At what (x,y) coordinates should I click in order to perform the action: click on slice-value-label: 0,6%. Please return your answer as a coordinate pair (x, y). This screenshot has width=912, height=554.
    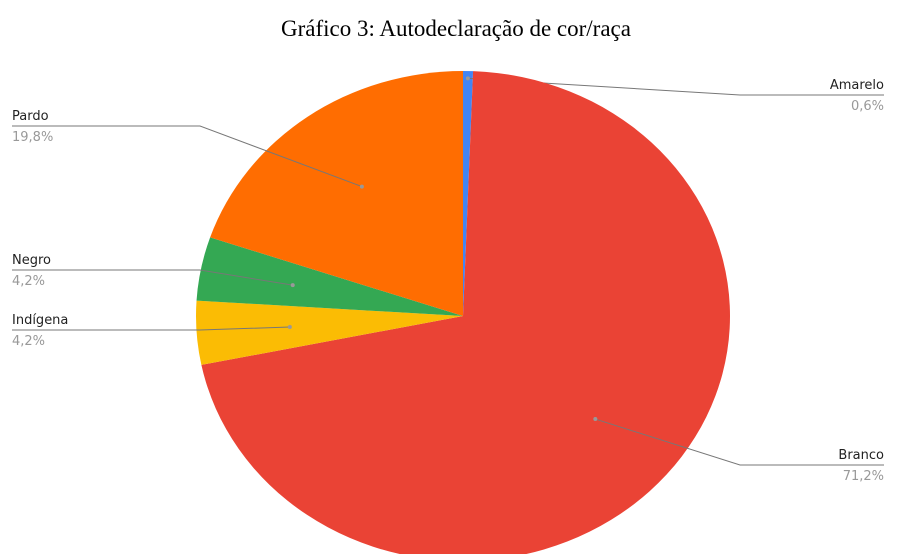
    Looking at the image, I should click on (867, 106).